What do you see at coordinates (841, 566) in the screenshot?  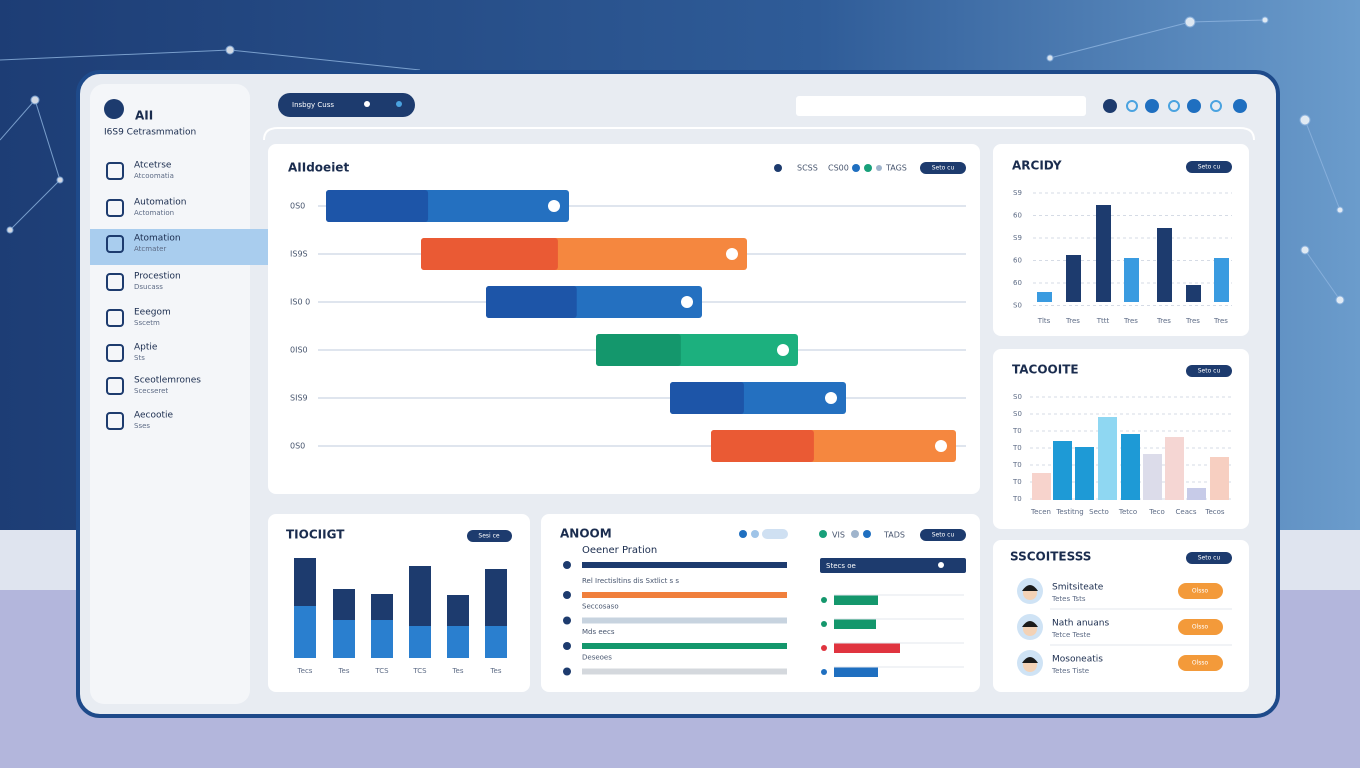 I see `report-header: Stecs oe` at bounding box center [841, 566].